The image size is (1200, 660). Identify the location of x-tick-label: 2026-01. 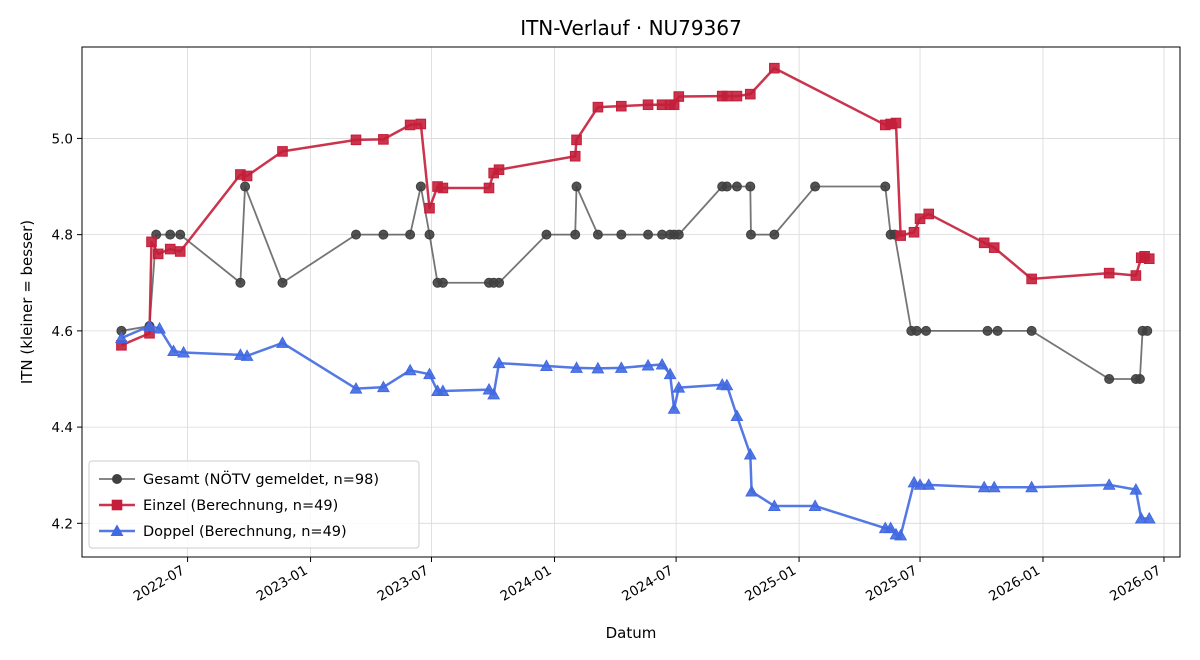
(1014, 584).